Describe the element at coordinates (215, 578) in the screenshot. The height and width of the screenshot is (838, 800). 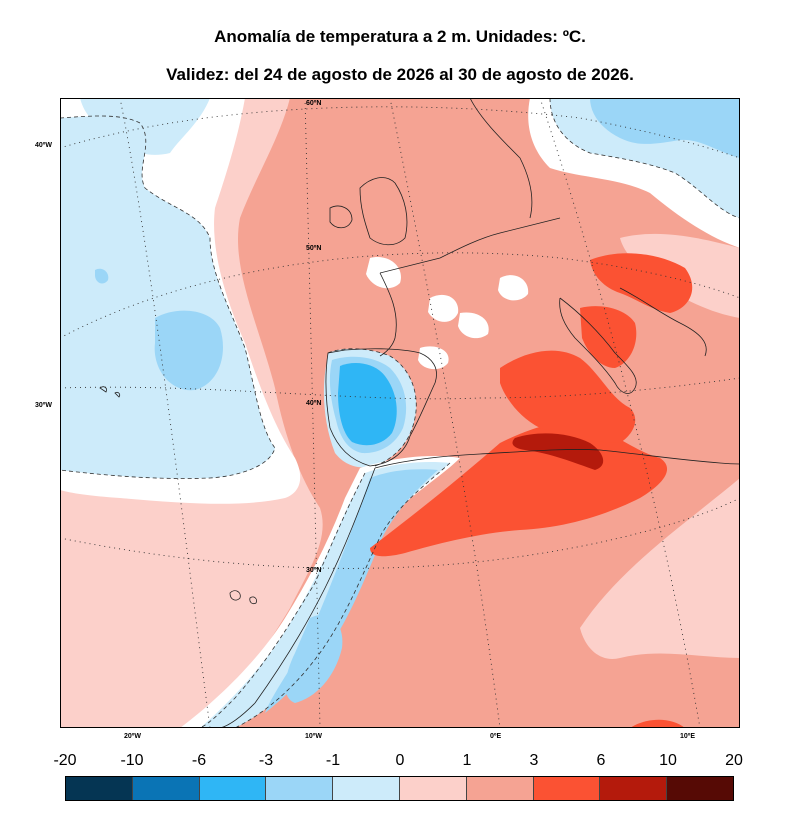
I see `anomaly-field-pink-southwest` at that location.